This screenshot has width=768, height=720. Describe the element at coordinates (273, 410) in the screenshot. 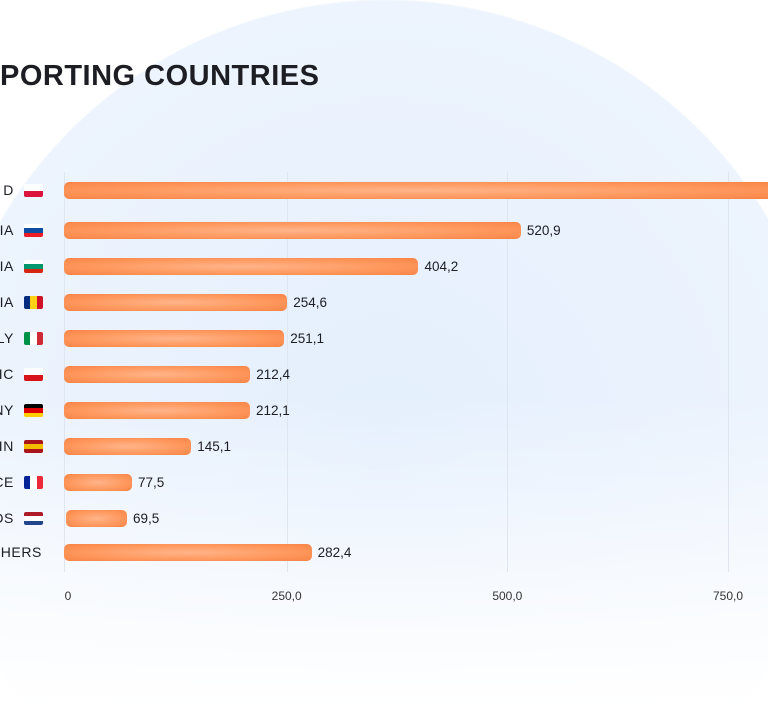

I see `value-label: 212,1` at that location.